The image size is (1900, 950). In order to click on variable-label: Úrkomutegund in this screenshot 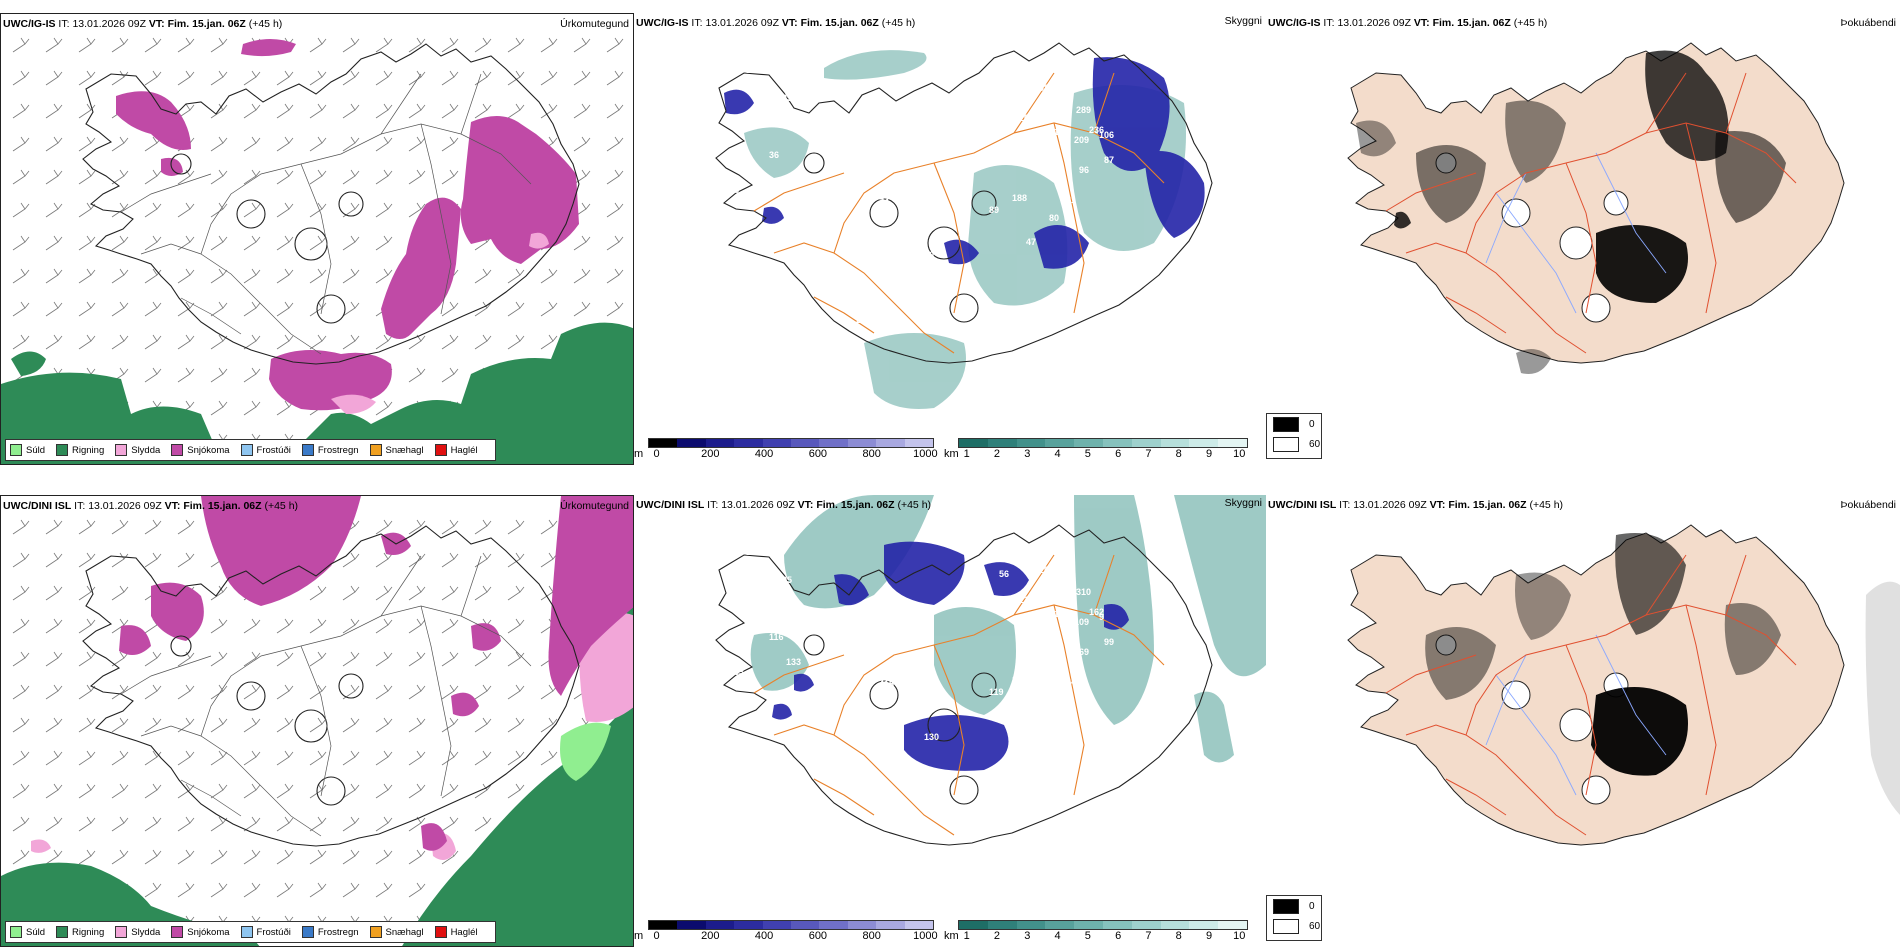, I will do `click(594, 24)`.